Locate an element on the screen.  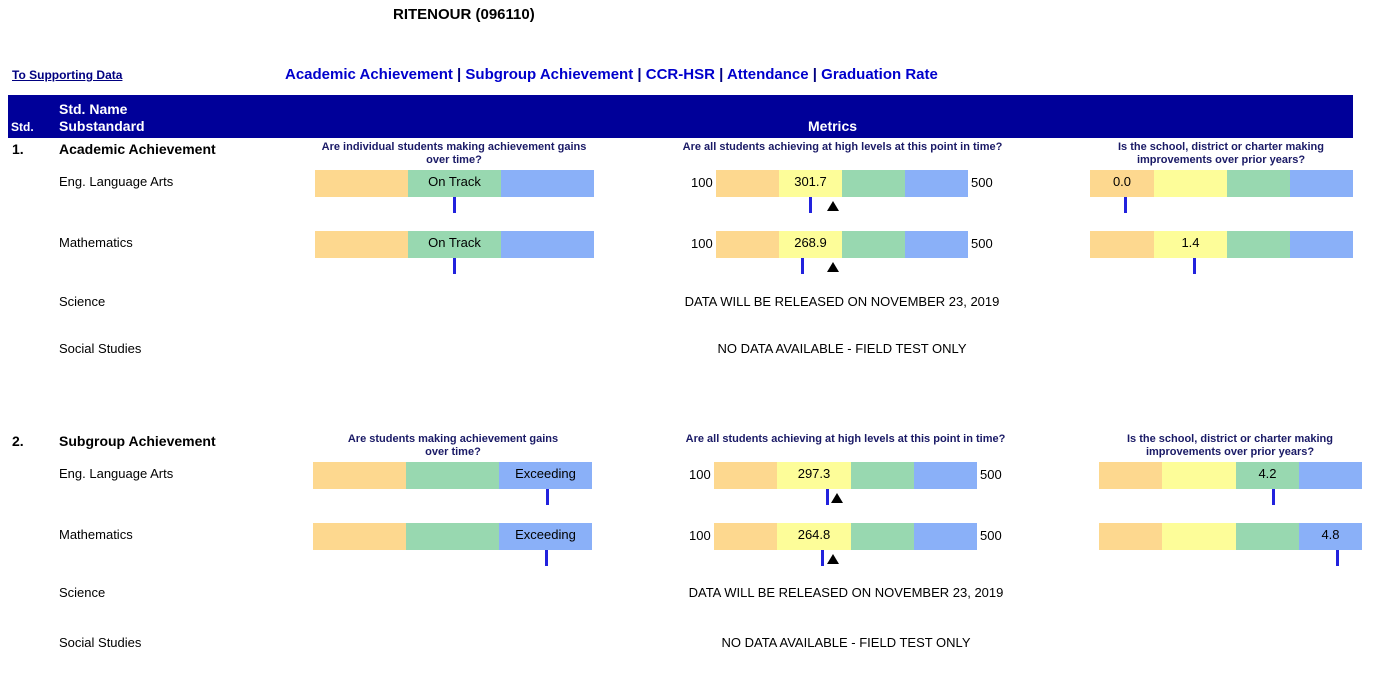
progress-bar: 4.8 is located at coordinates (1230, 536).